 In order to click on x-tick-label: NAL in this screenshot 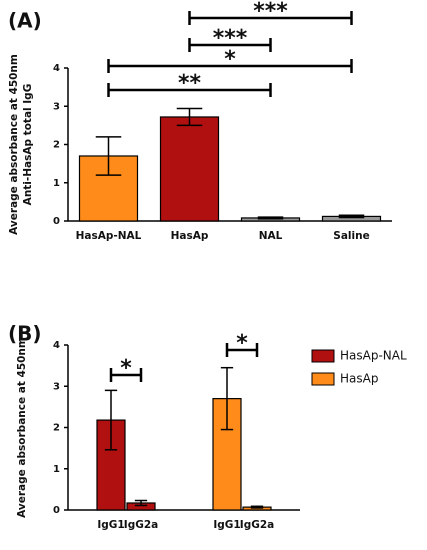, I will do `click(271, 236)`.